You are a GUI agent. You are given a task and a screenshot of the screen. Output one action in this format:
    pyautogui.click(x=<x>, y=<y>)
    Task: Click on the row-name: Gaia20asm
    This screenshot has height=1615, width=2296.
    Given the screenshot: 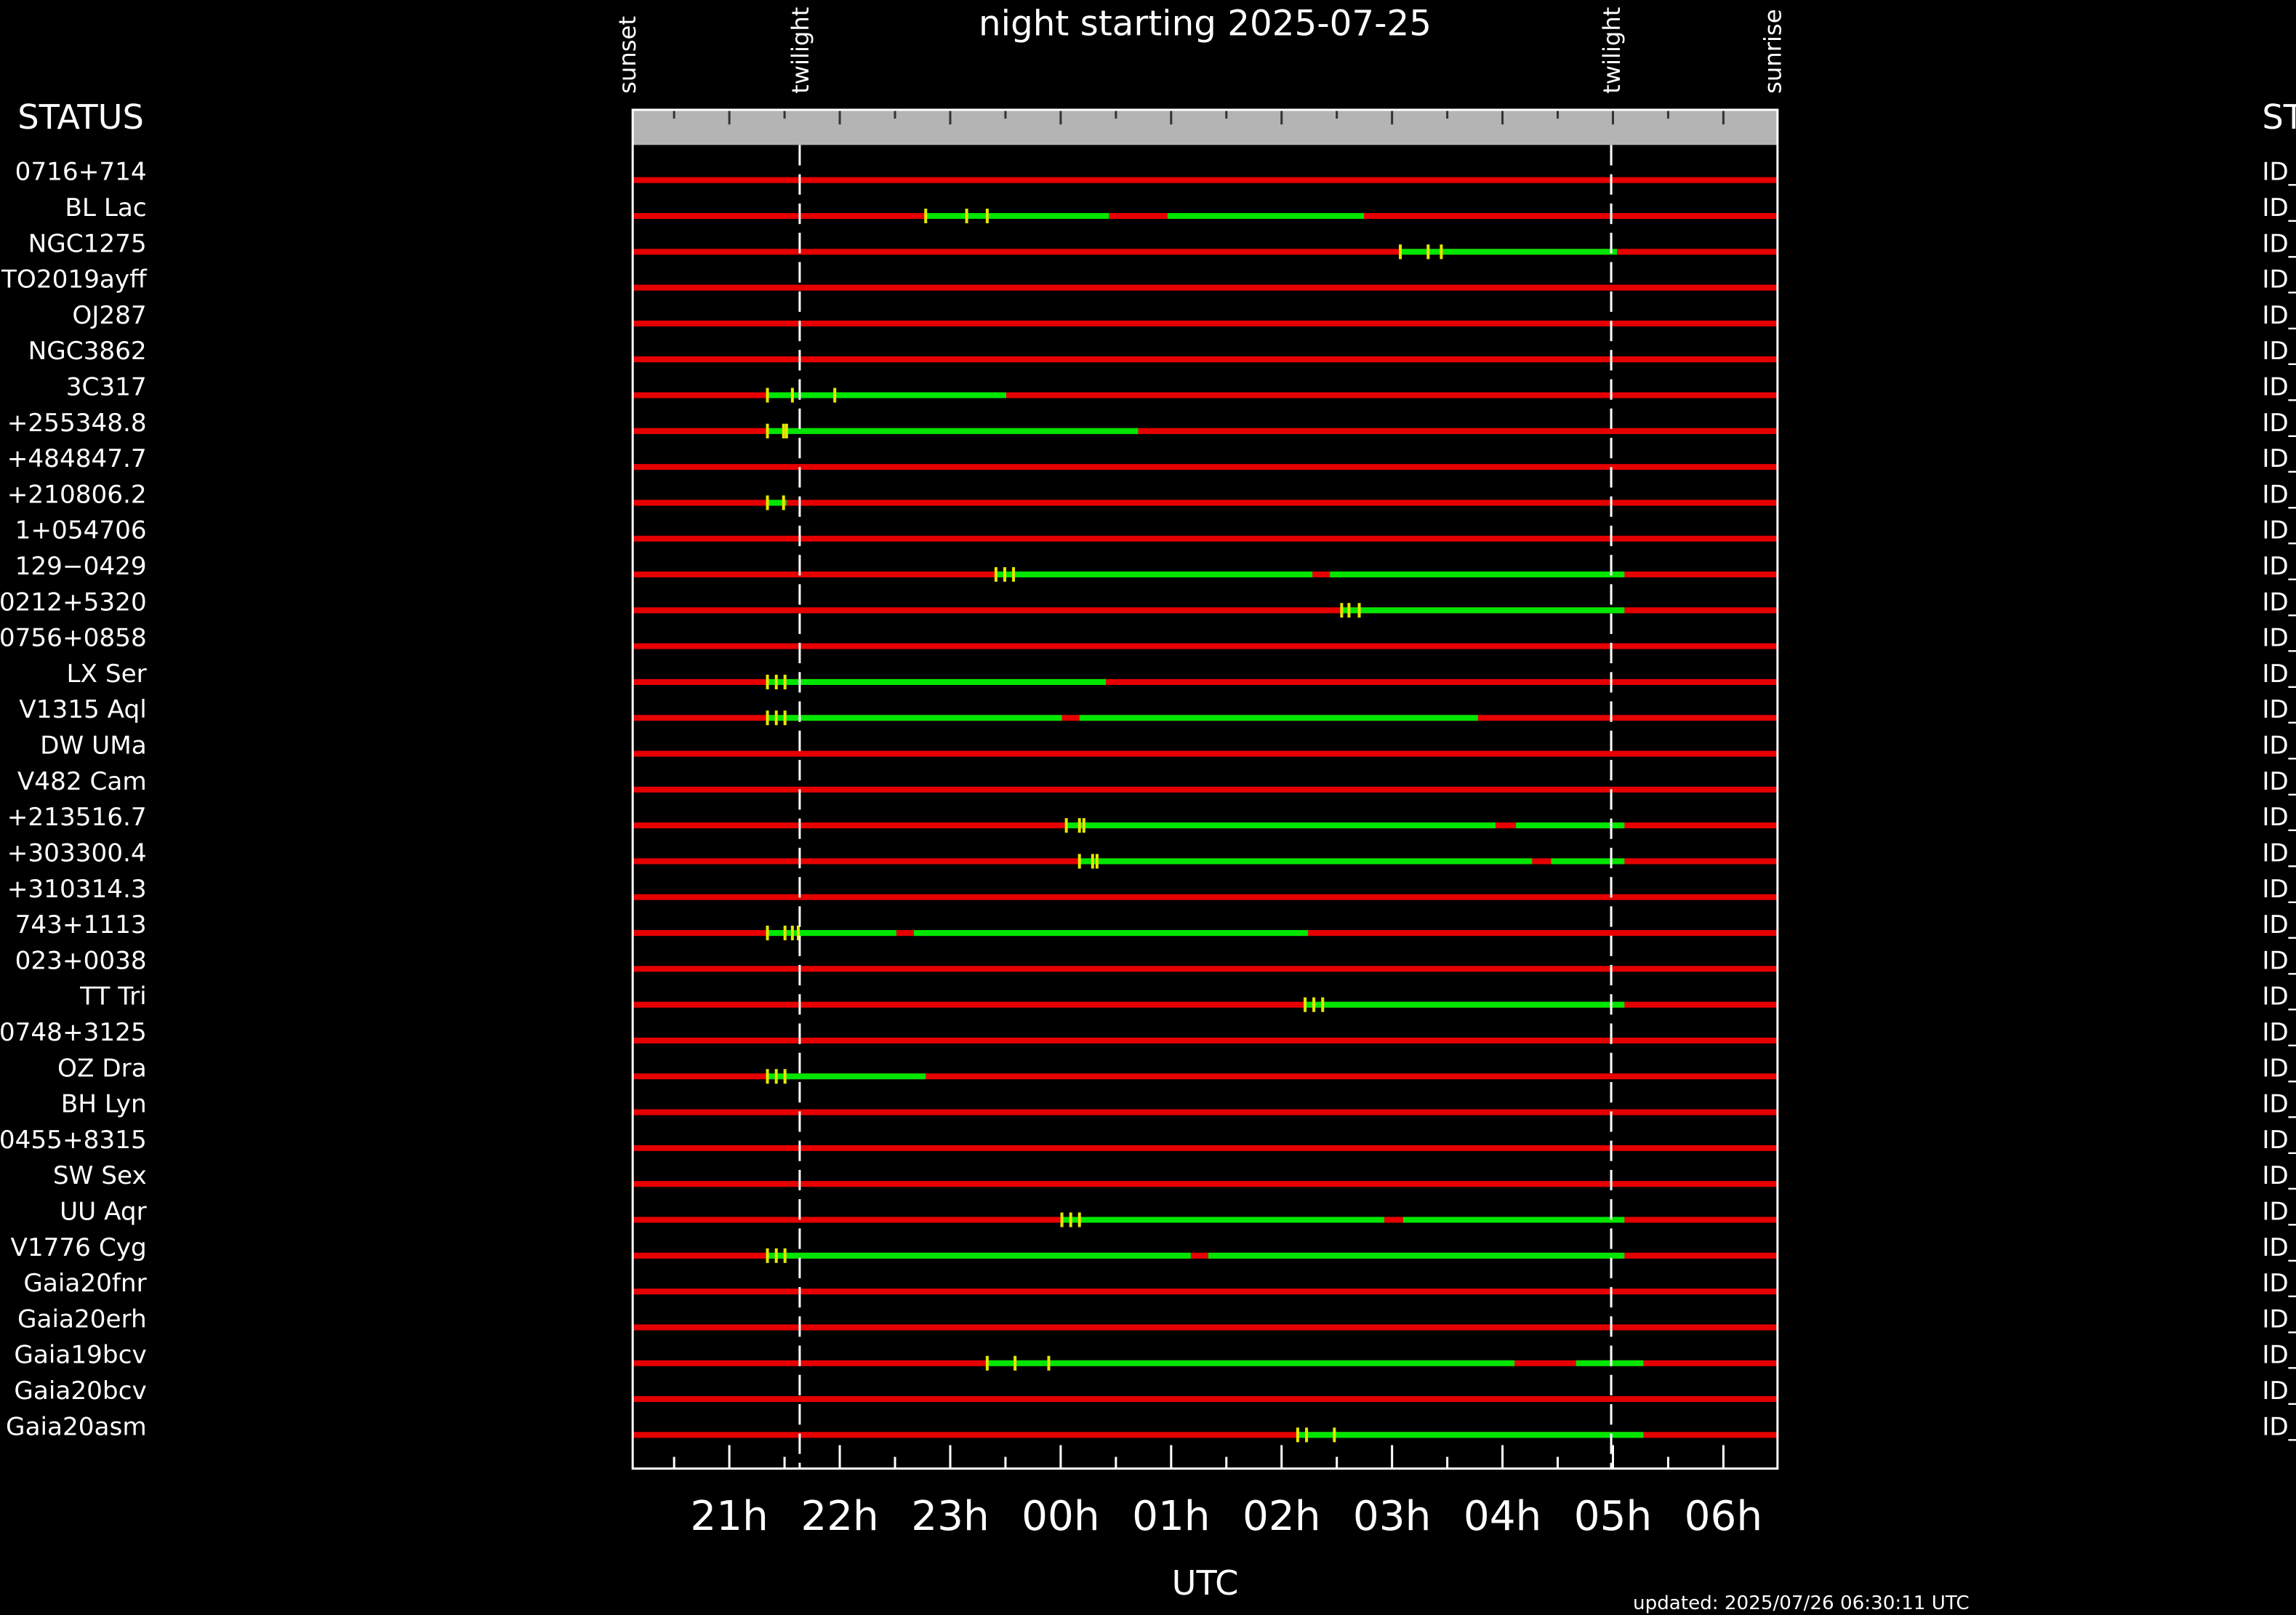 What is the action you would take?
    pyautogui.click(x=76, y=1426)
    